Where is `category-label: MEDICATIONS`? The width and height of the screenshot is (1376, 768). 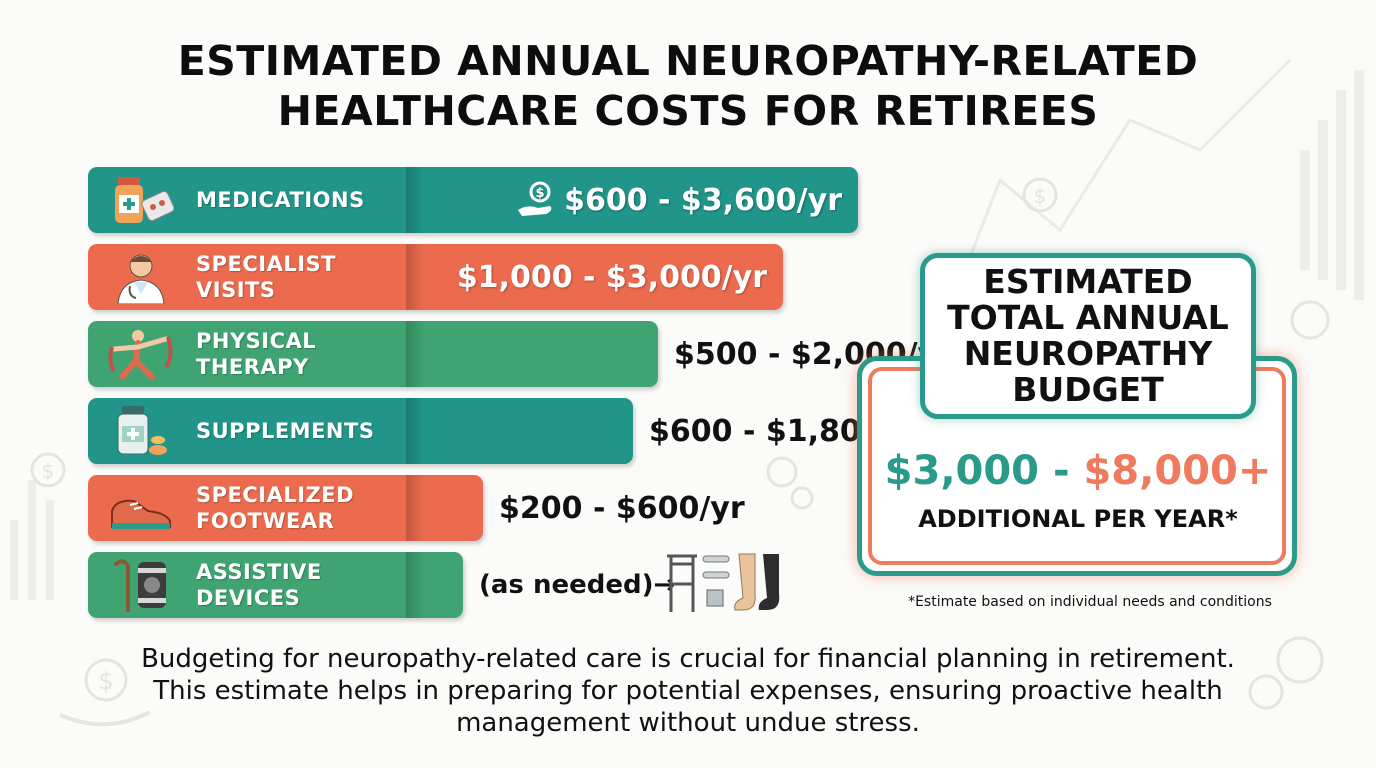 category-label: MEDICATIONS is located at coordinates (280, 200).